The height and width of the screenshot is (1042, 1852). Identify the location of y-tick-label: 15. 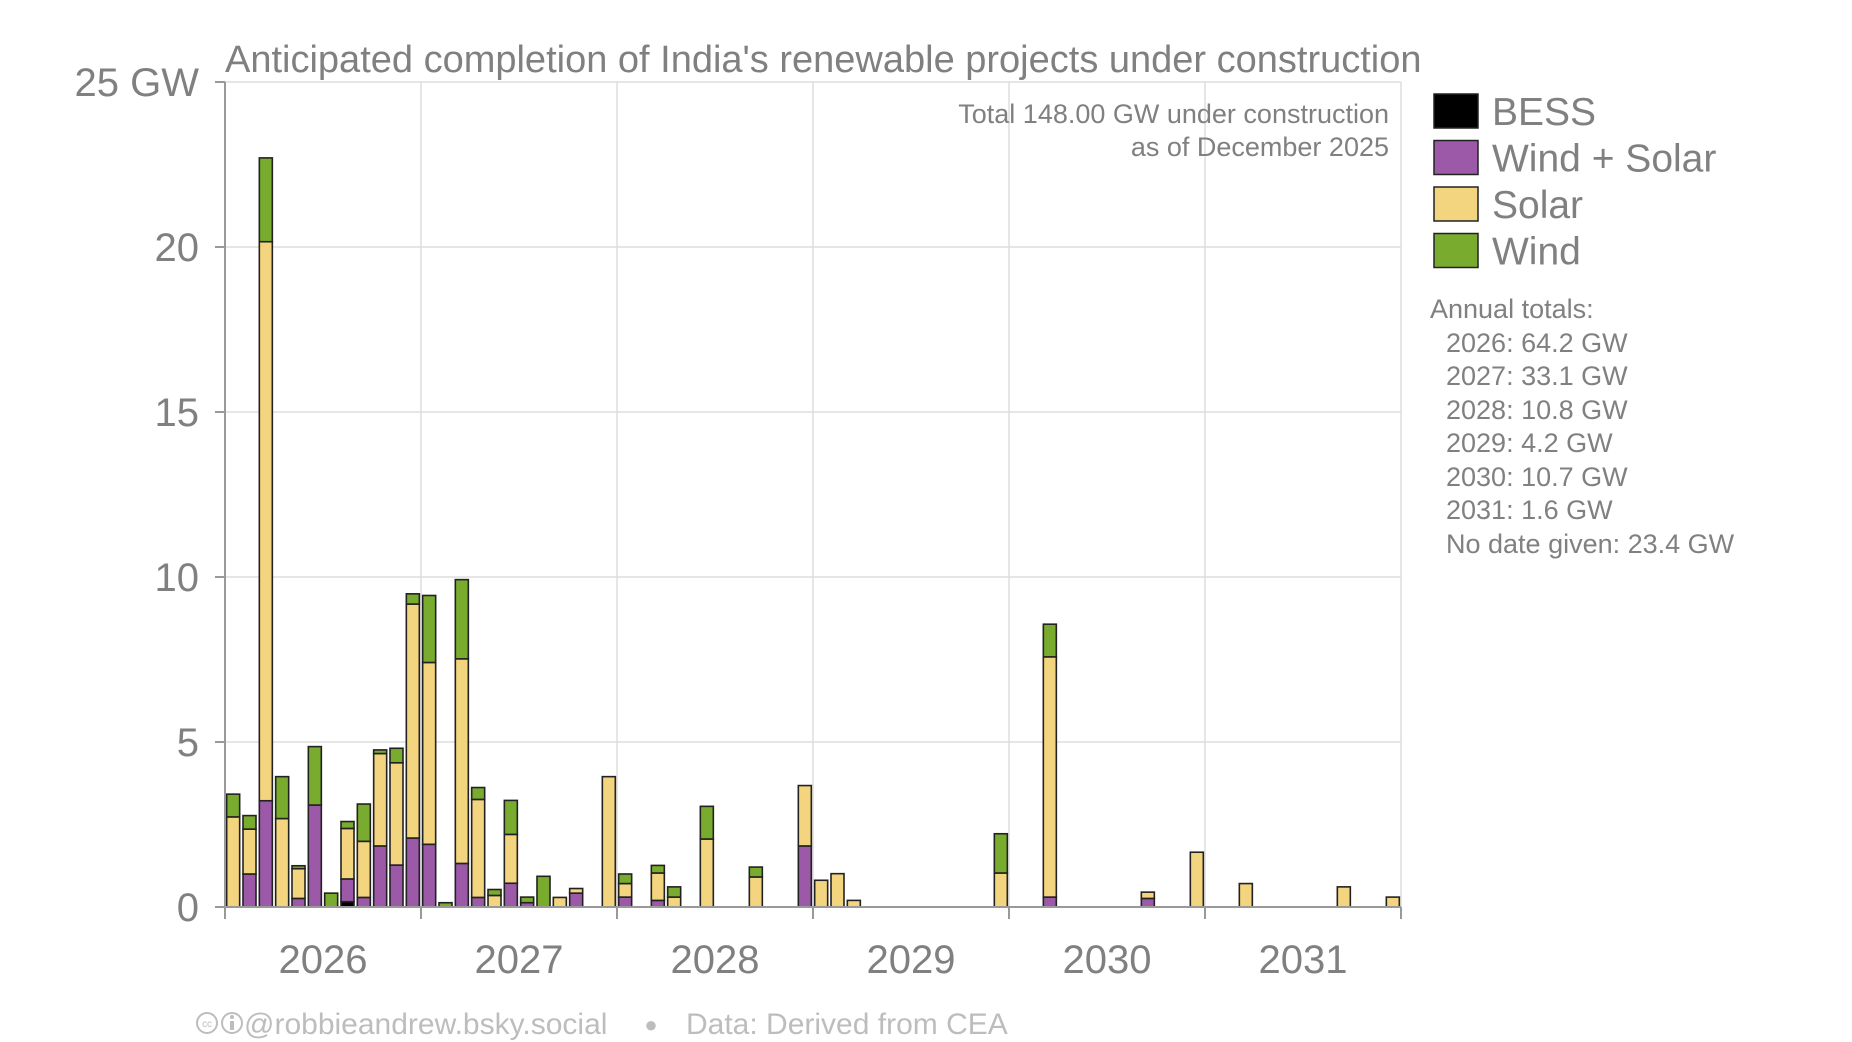
(177, 413).